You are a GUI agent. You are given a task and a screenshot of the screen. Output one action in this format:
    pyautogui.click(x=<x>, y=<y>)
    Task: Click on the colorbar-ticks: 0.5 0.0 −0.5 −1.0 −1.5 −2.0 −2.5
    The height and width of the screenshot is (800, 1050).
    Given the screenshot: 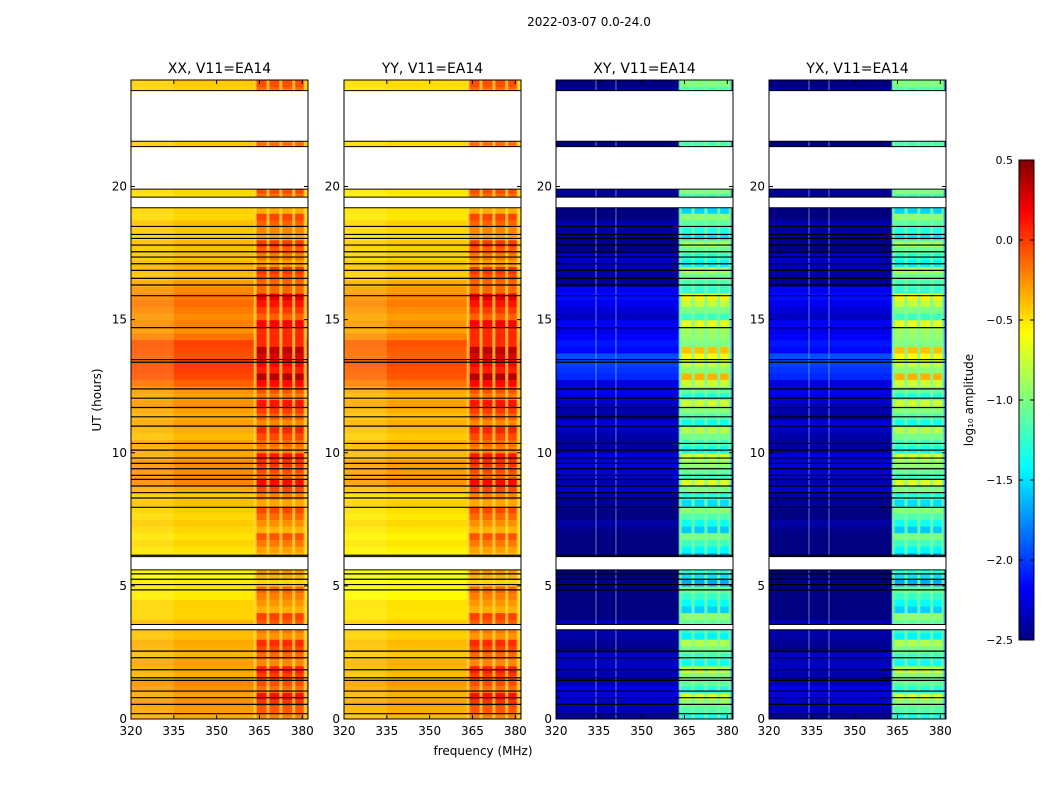 What is the action you would take?
    pyautogui.click(x=1010, y=400)
    